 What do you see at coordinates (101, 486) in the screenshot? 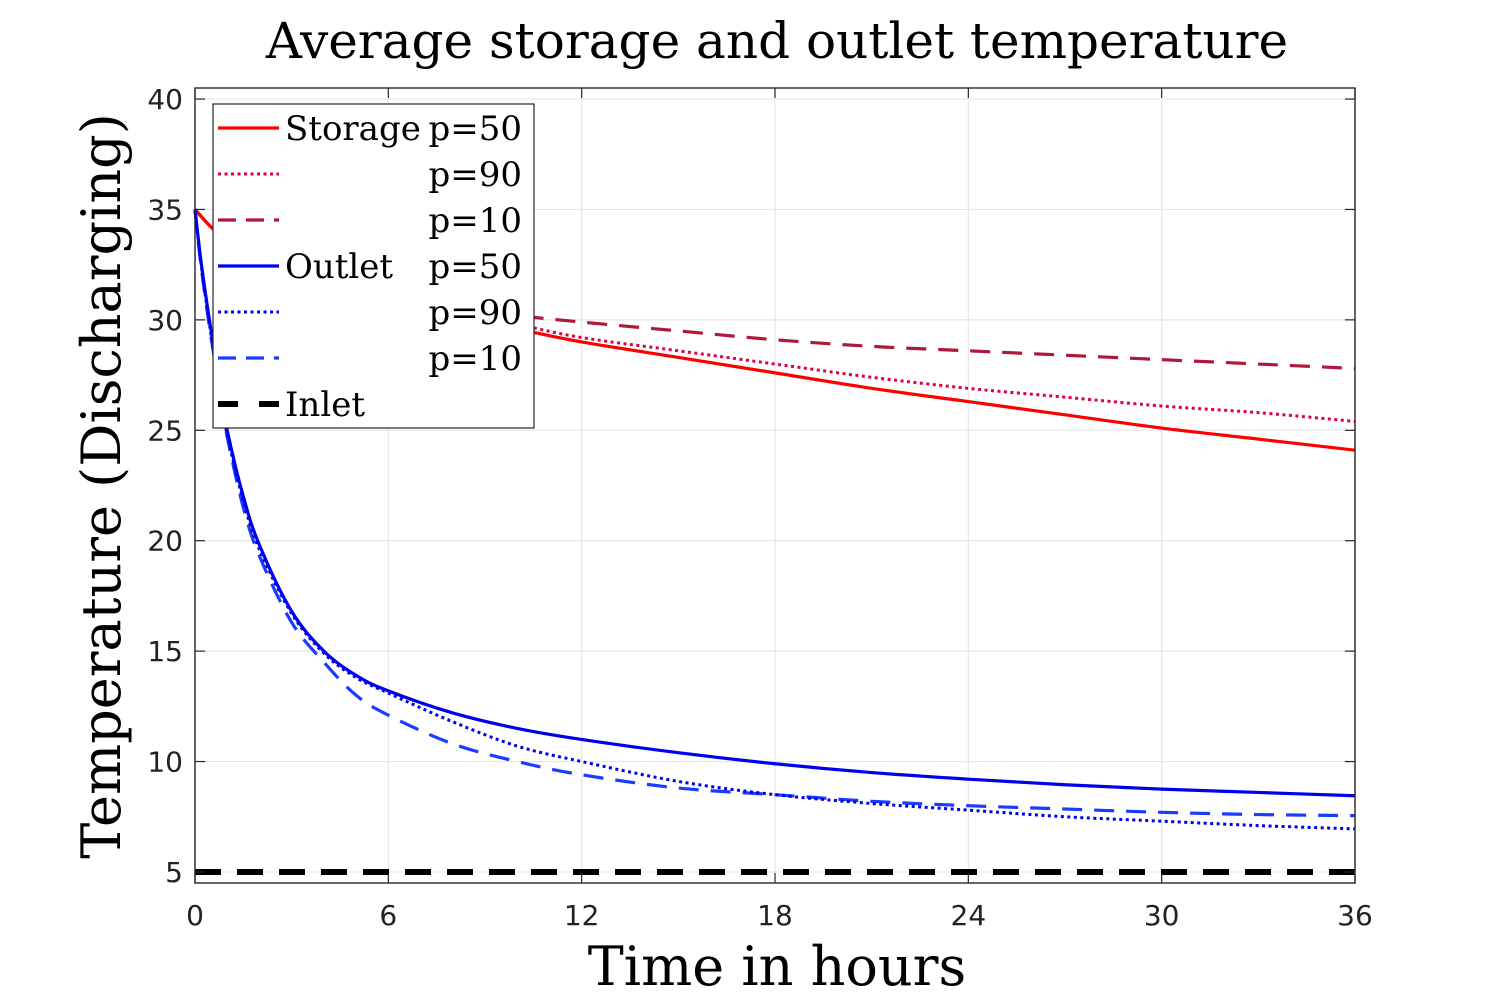
I see `y-axis-label: Temperature (Discharging)` at bounding box center [101, 486].